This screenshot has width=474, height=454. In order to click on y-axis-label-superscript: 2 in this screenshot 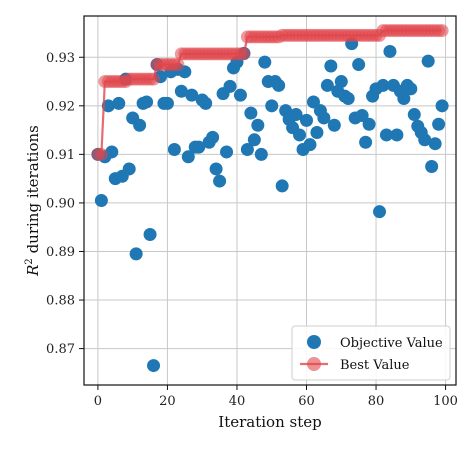, I will do `click(29, 261)`.